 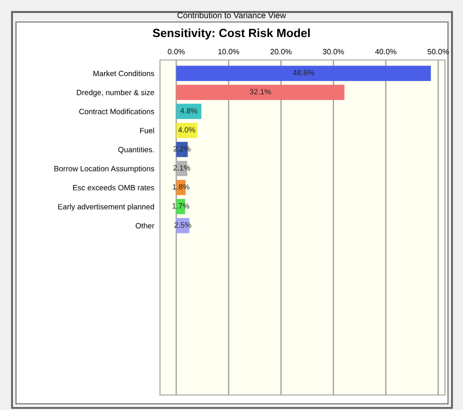 What do you see at coordinates (231, 15) in the screenshot?
I see `chart-title: Contribution to Variance View` at bounding box center [231, 15].